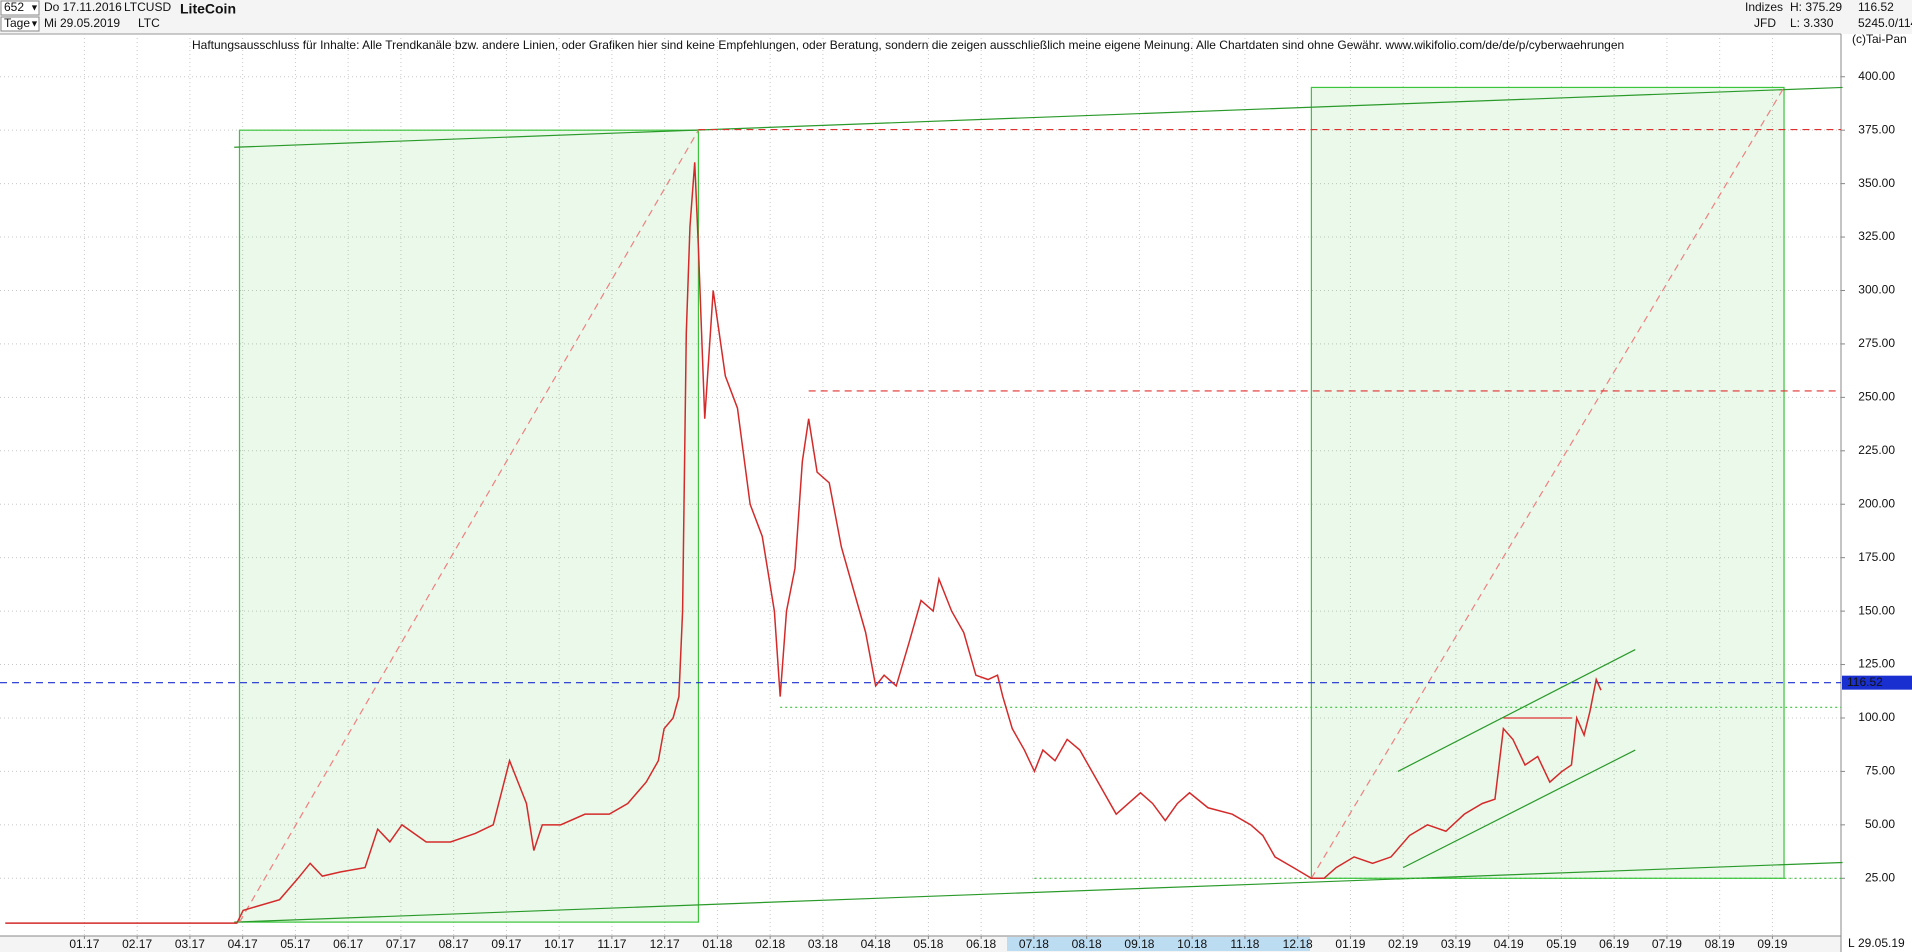  Describe the element at coordinates (1876, 397) in the screenshot. I see `y-tick-label: 250.00` at that location.